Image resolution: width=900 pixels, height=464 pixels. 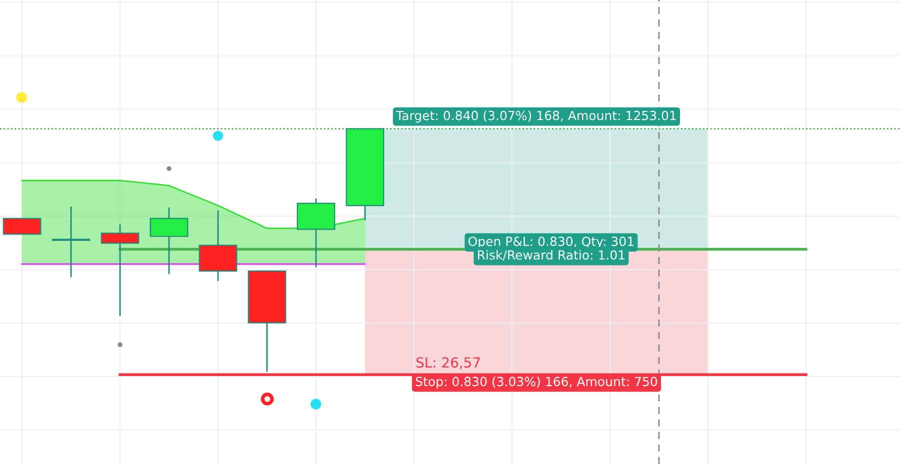 What do you see at coordinates (536, 116) in the screenshot?
I see `text: Target: 0.840 (3.07%) 168, Amount: 1253.01` at bounding box center [536, 116].